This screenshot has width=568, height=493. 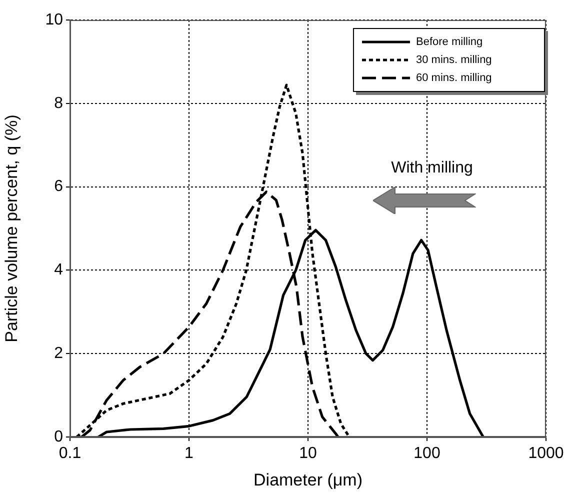 I want to click on x-tick-label: 1000, so click(x=546, y=453).